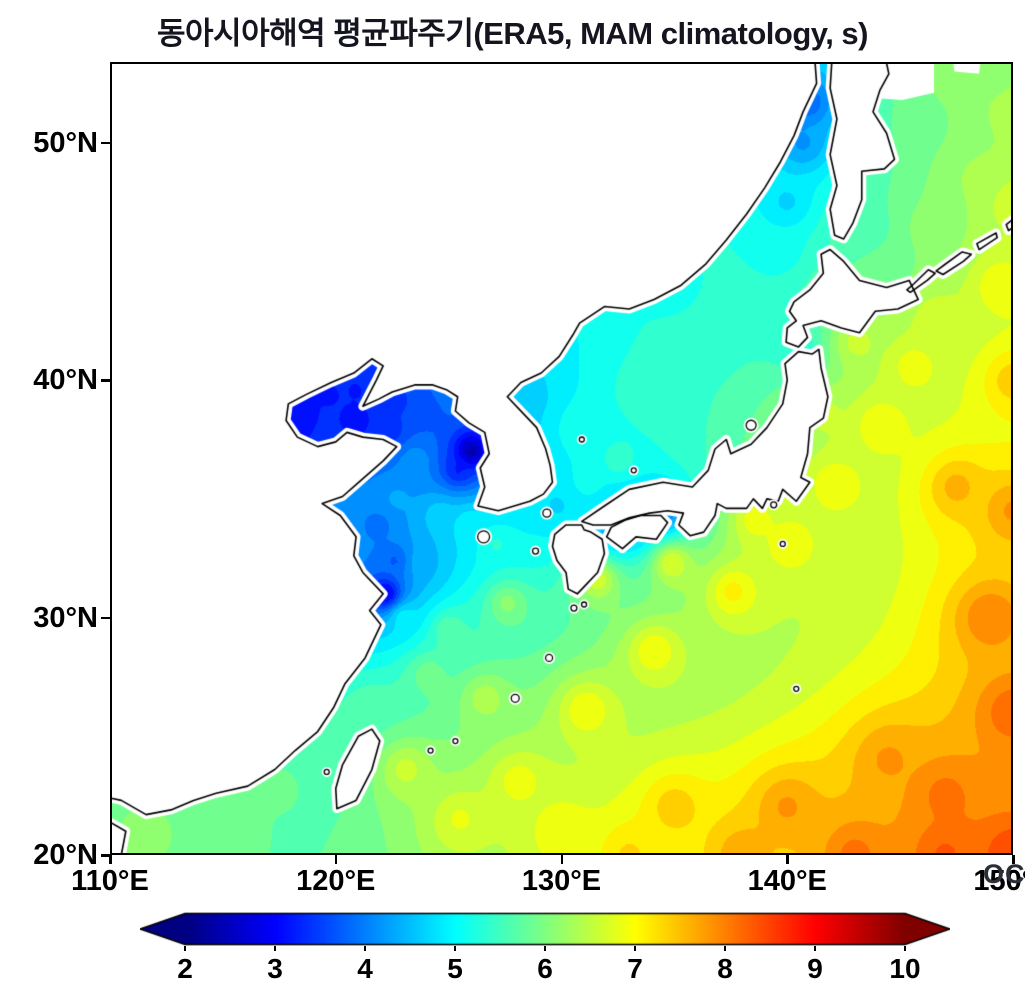  I want to click on colorbar-tick-label: 9, so click(815, 968).